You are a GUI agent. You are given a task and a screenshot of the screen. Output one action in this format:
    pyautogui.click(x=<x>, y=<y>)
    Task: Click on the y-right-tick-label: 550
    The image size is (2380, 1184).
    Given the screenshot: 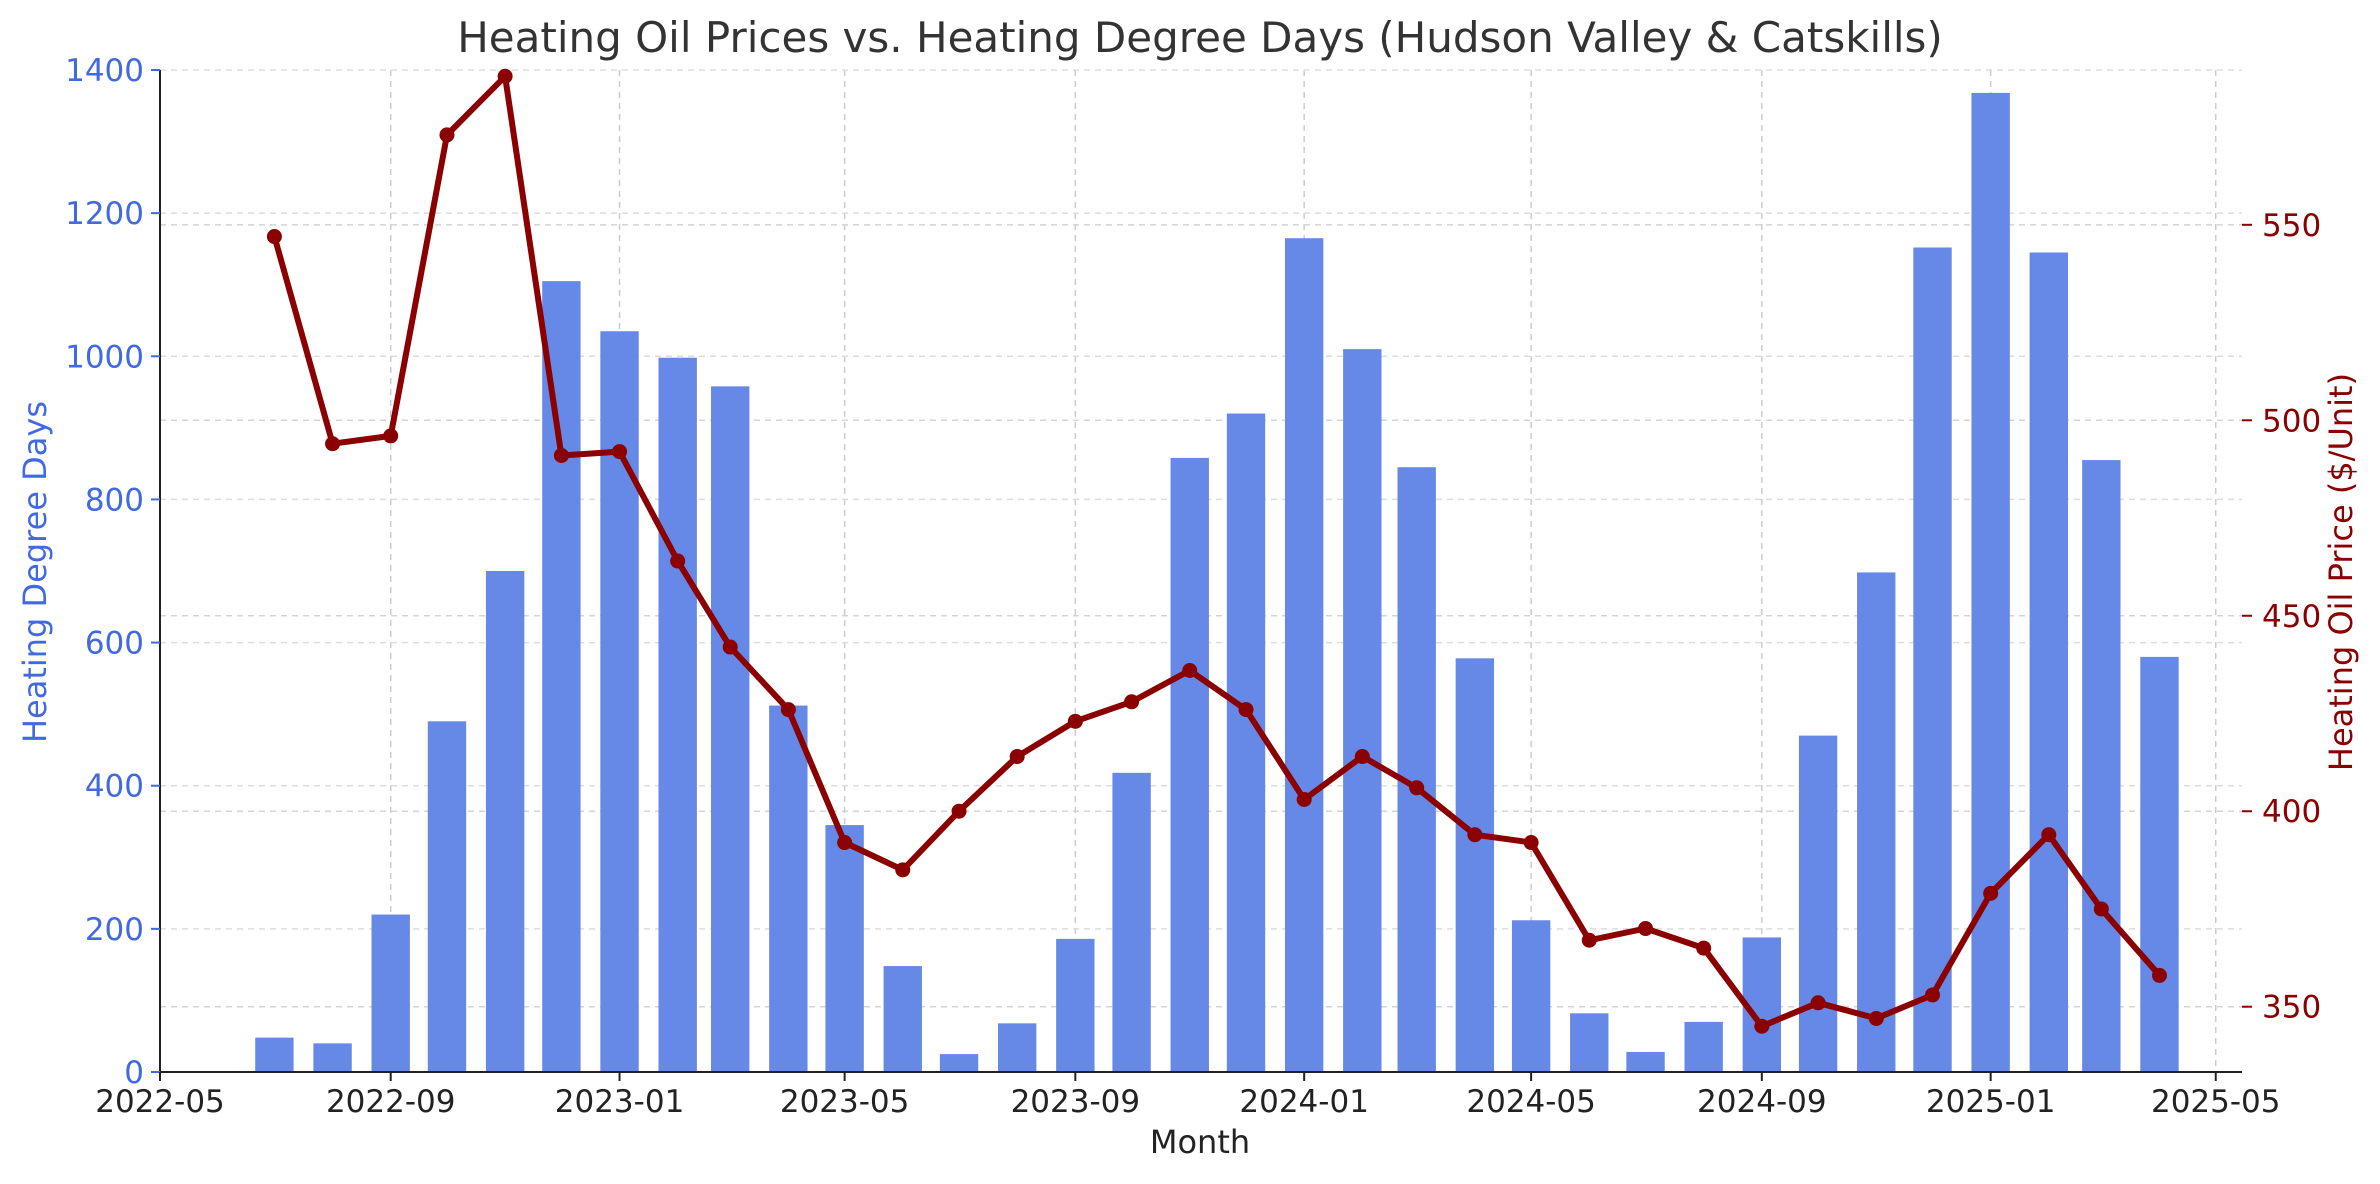 What is the action you would take?
    pyautogui.click(x=2291, y=226)
    